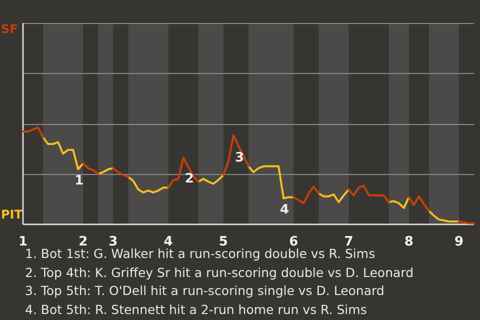 The image size is (480, 320). I want to click on text: 3. Top 5th: T. O'Dell hit a run-scoring single vs D. Leonard, so click(205, 291).